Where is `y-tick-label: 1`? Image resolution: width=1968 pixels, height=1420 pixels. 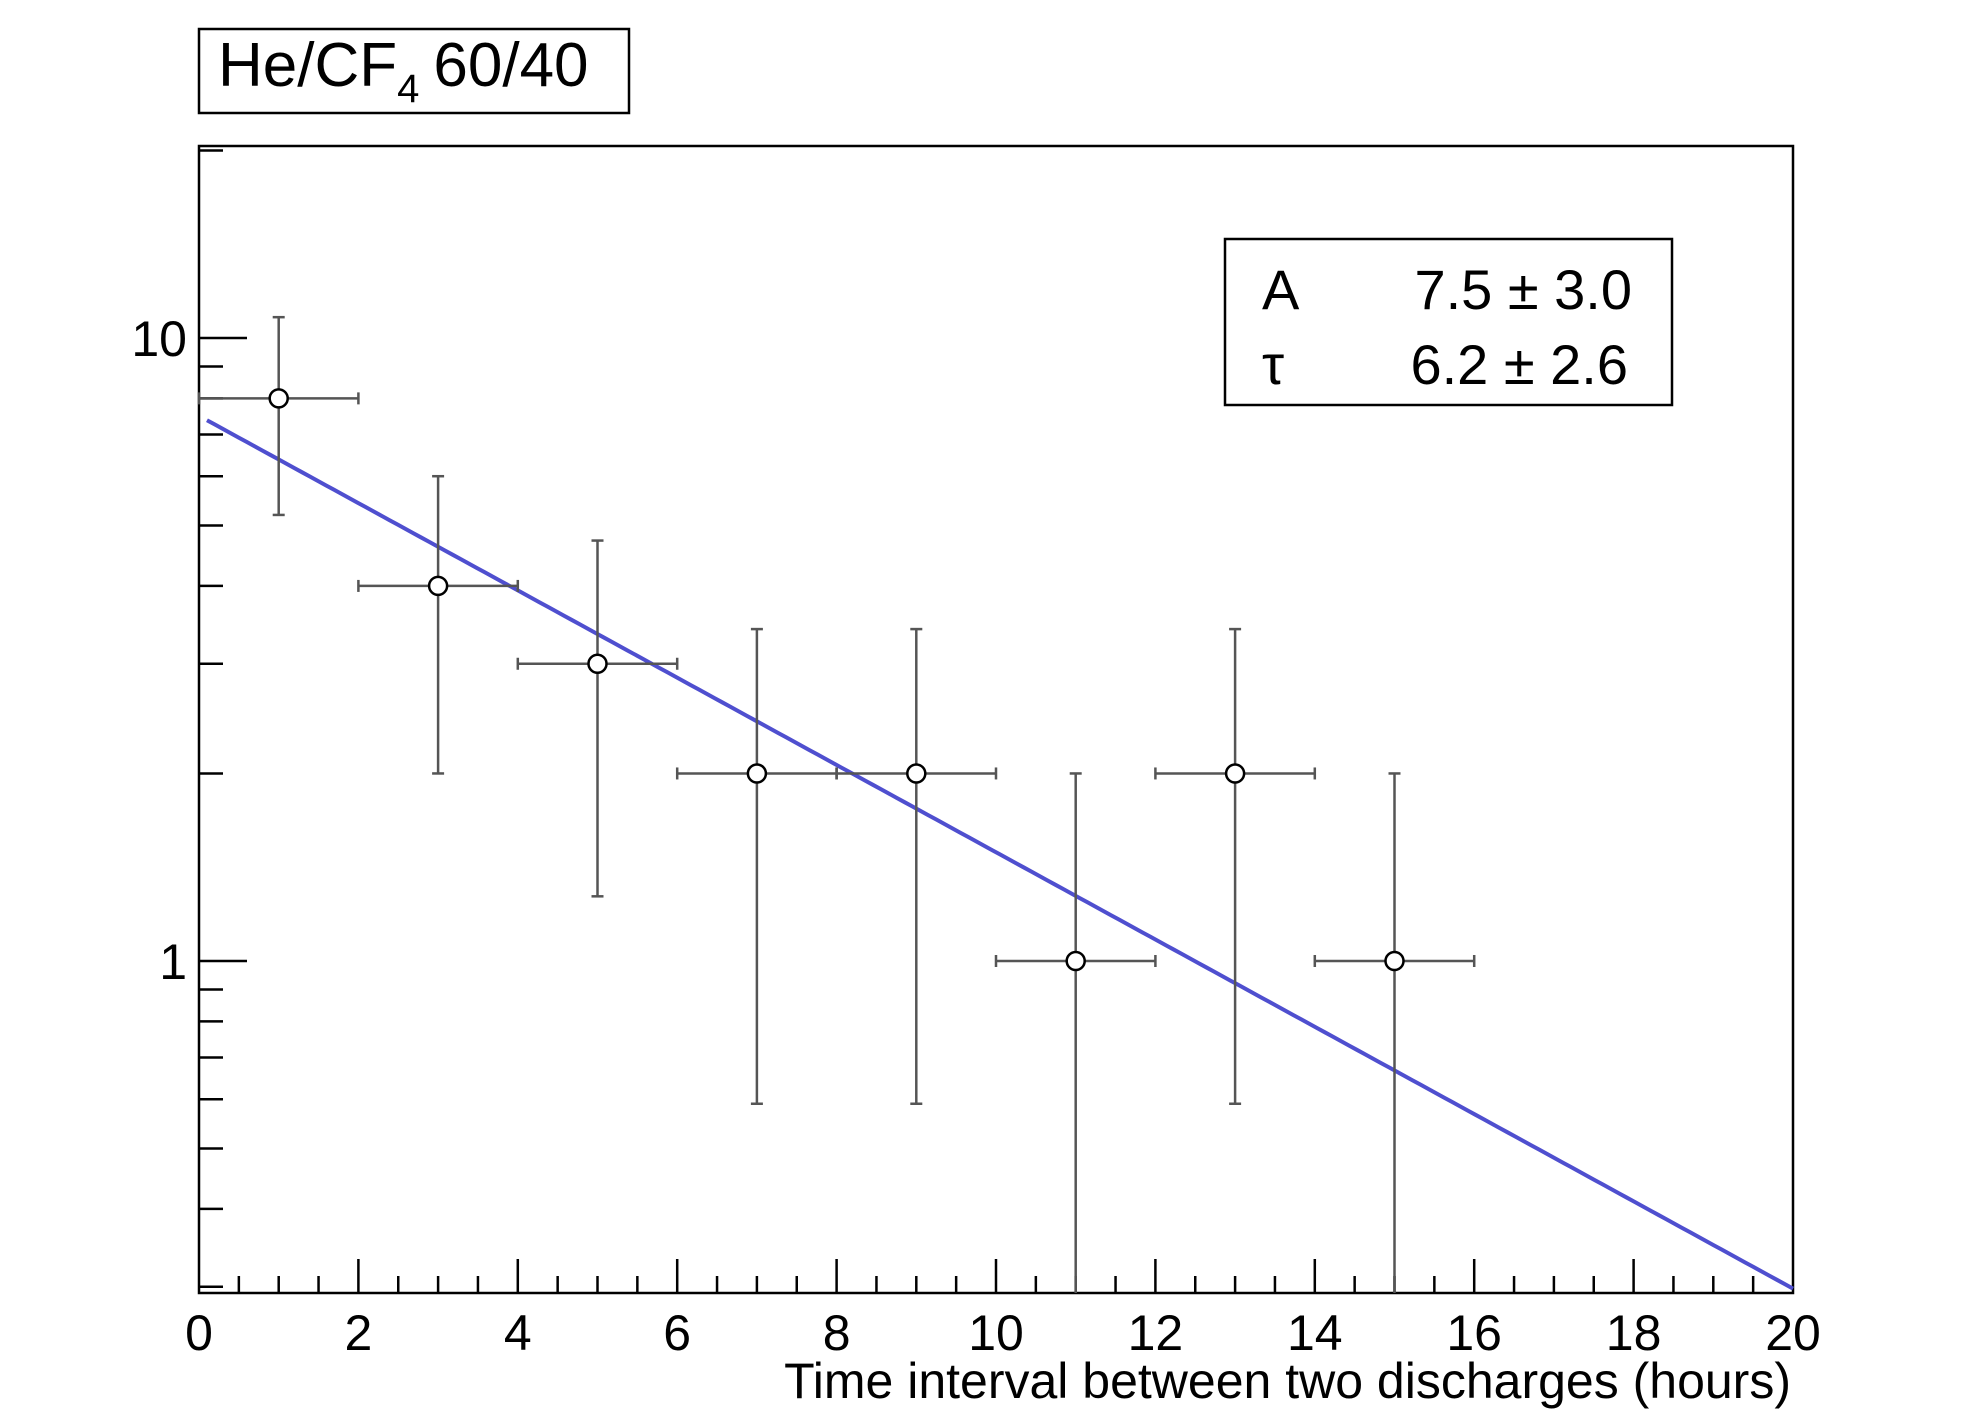
y-tick-label: 1 is located at coordinates (173, 962).